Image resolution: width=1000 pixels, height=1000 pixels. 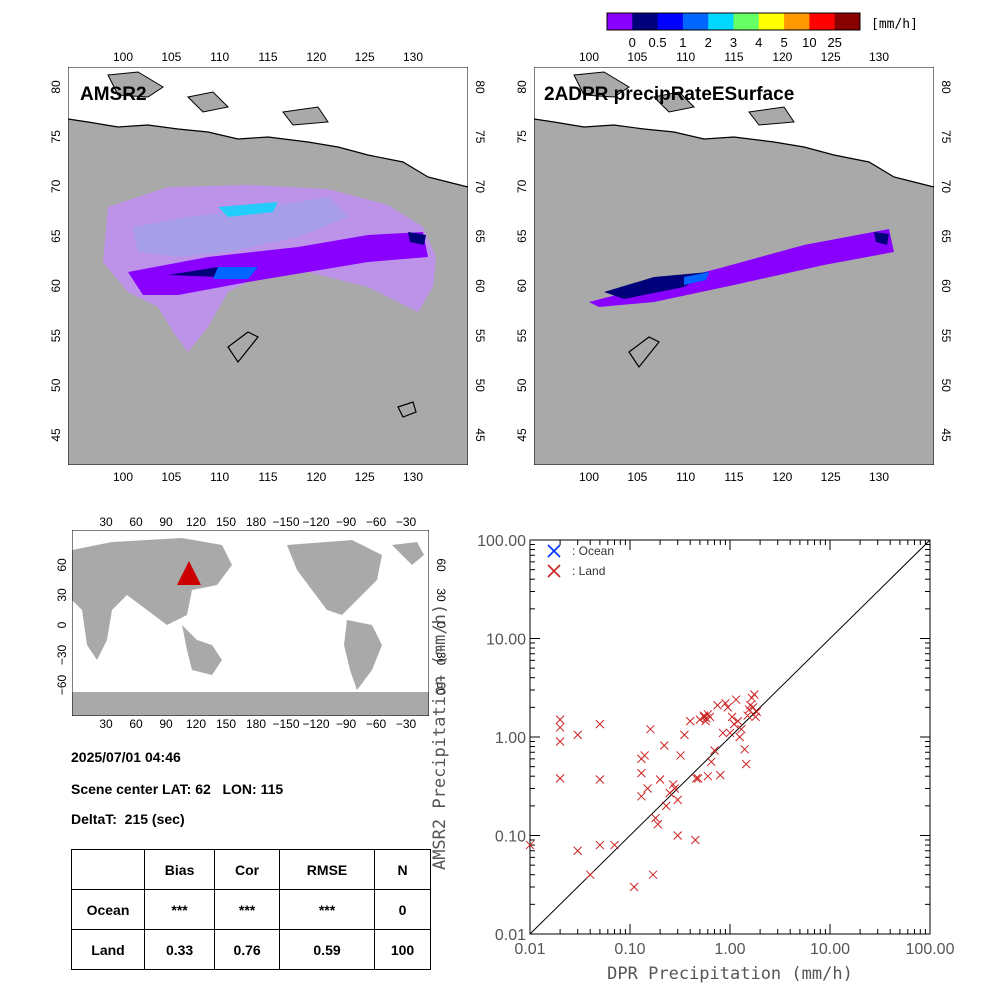 I want to click on globe-x-tick-label: −150, so click(x=285, y=522).